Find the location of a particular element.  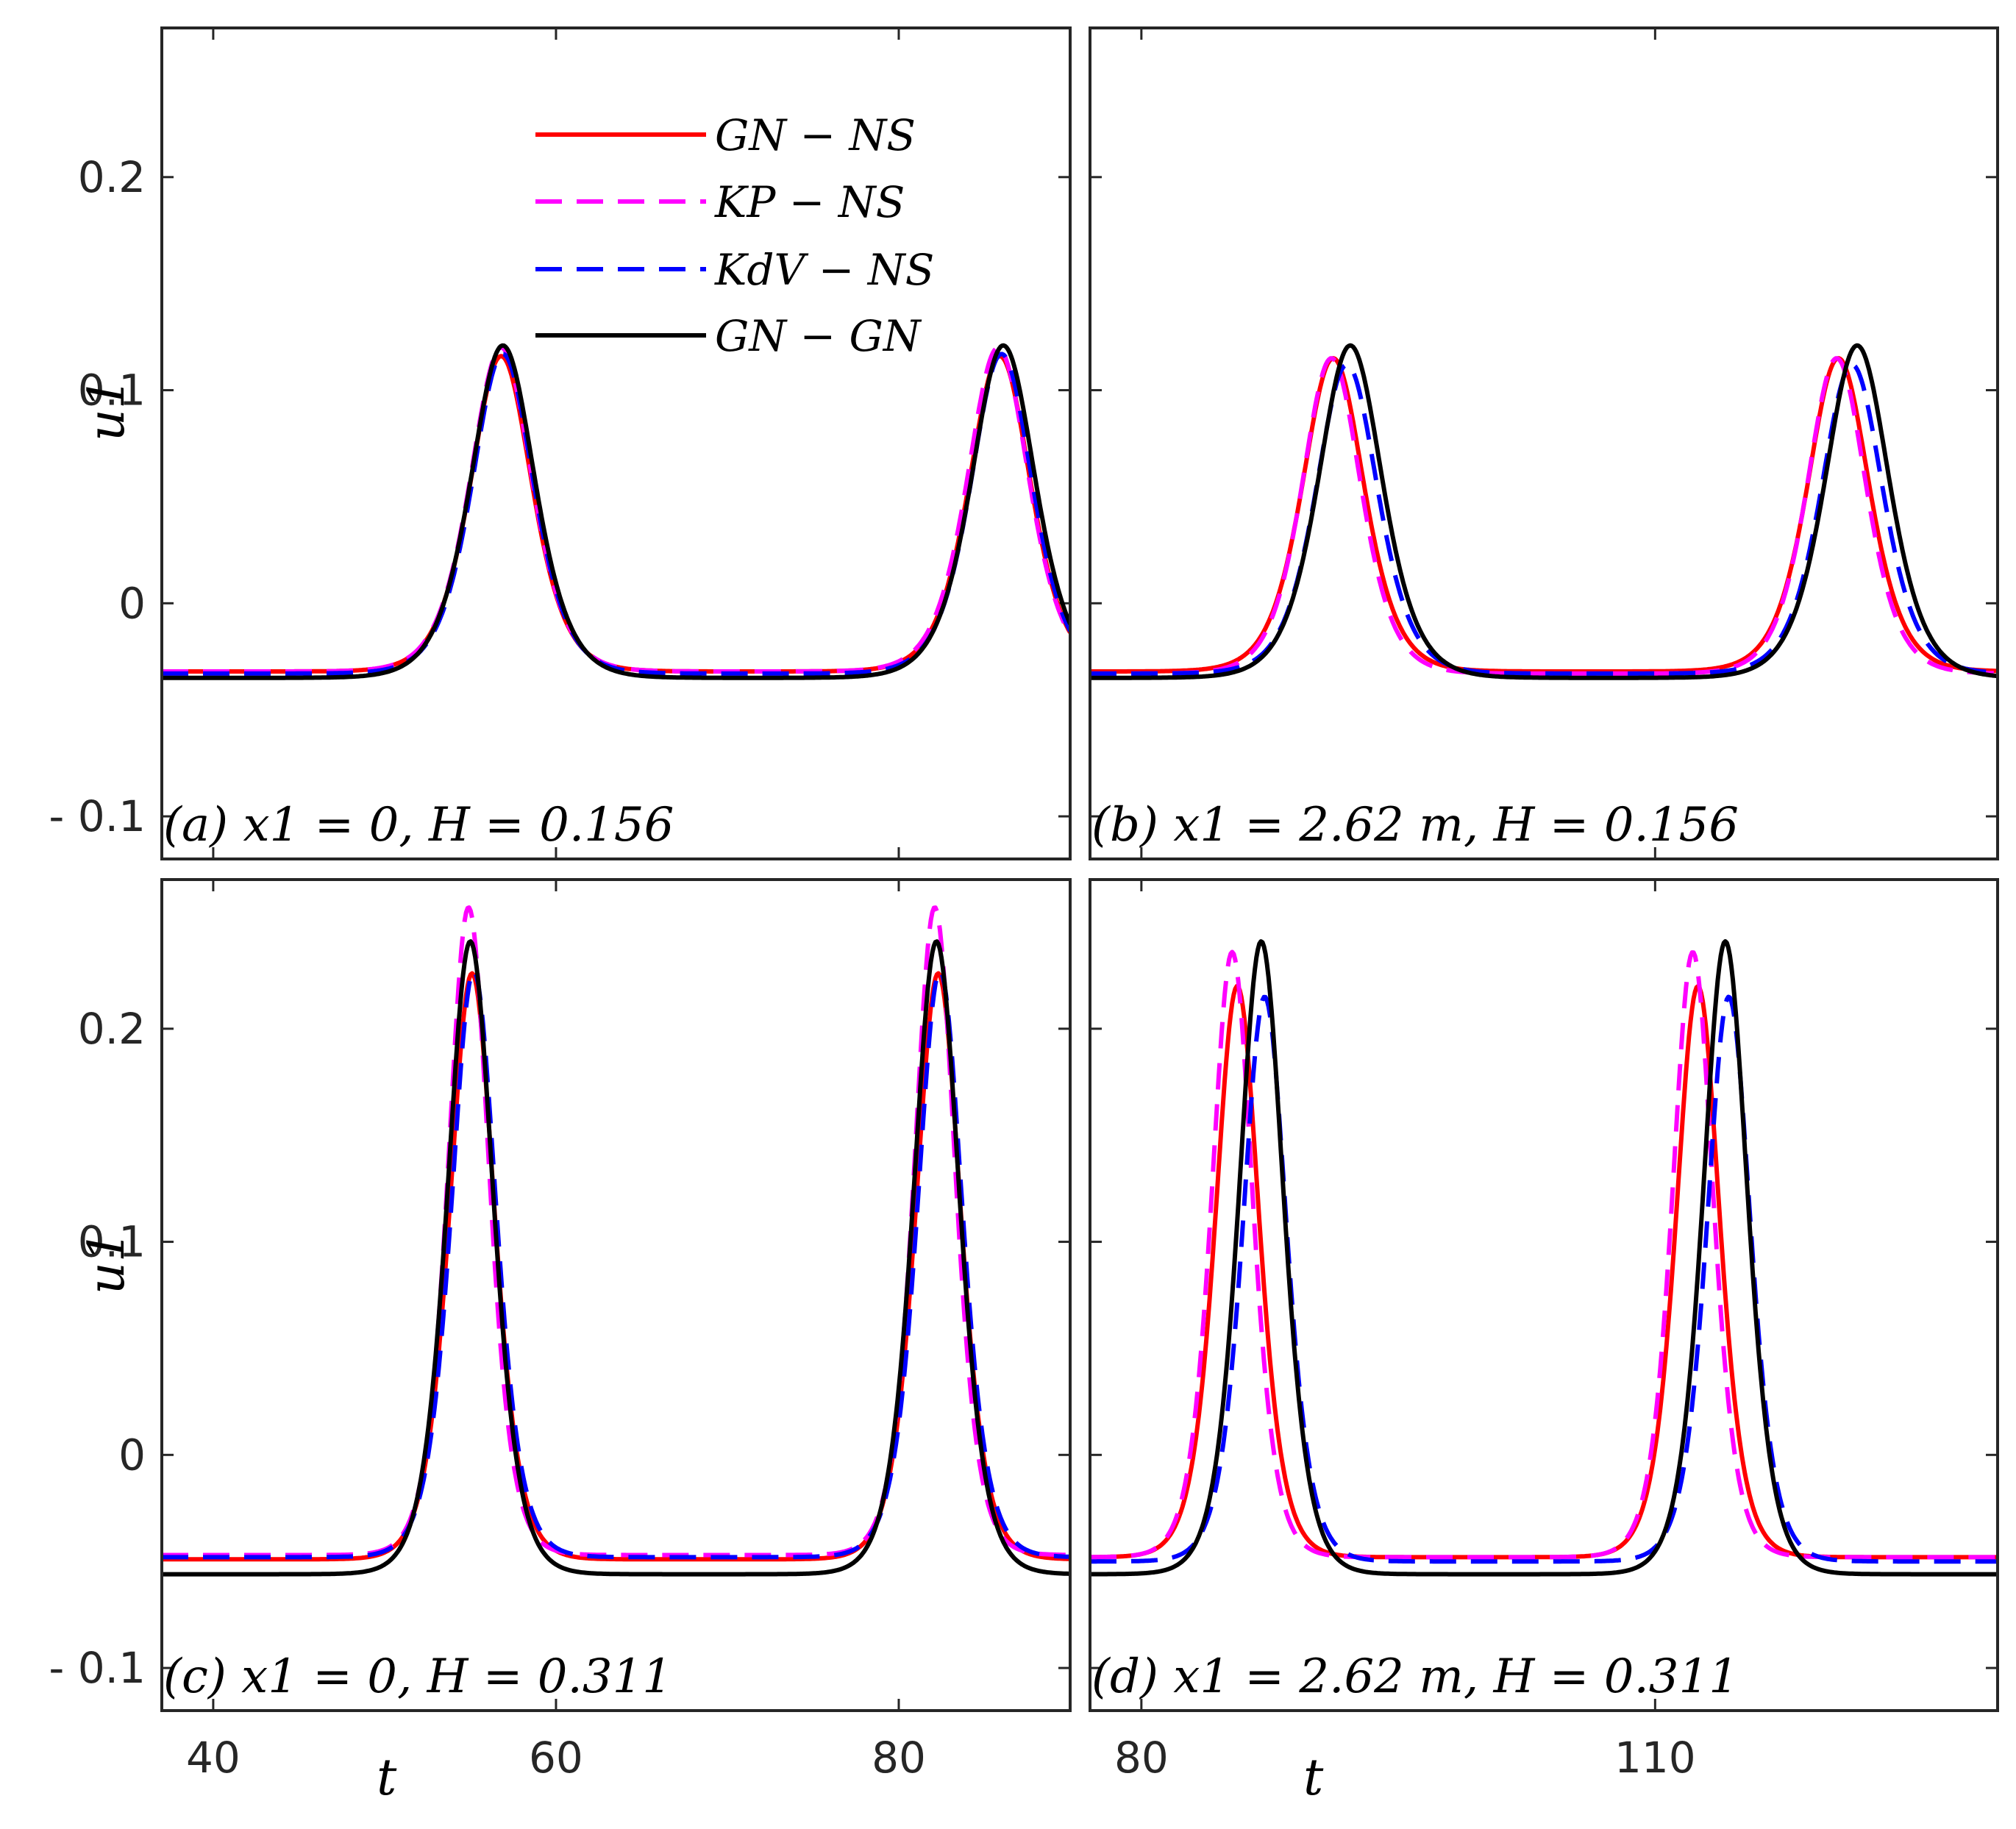

panel-d-annotation: (d) x1 = 2.62 m, H = 0.311 is located at coordinates (1415, 1677).